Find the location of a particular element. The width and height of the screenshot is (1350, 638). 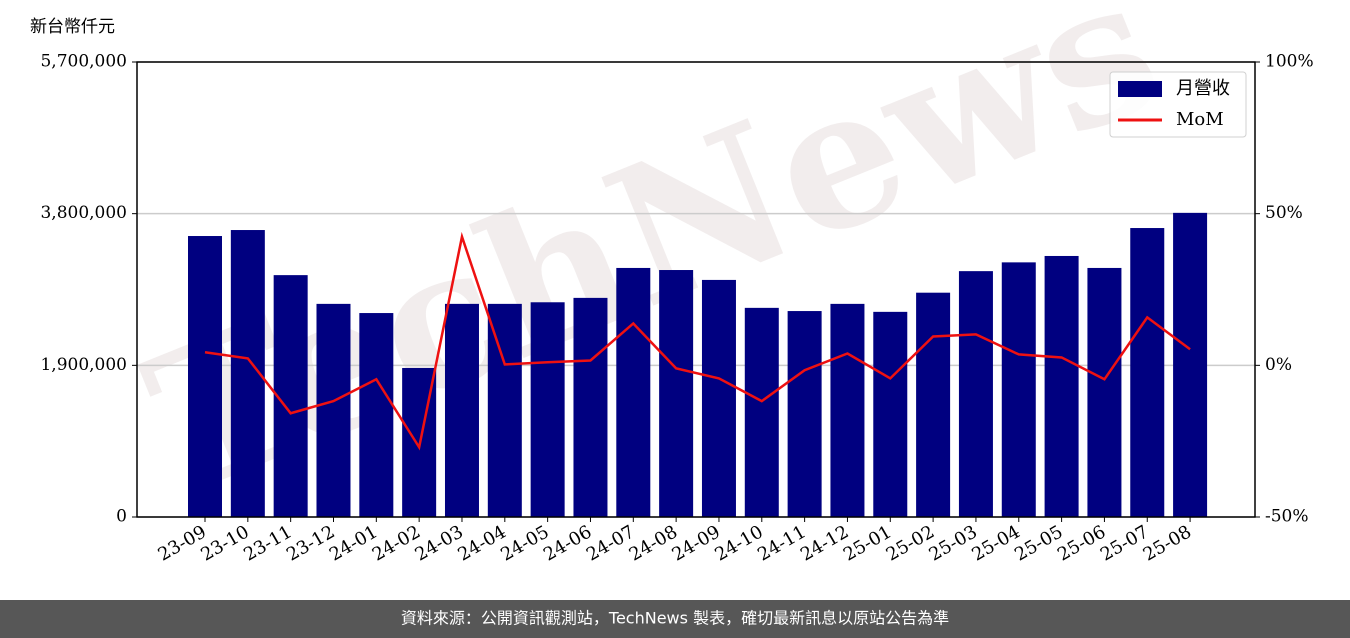

x-tick-label: 25-07 is located at coordinates (1124, 543).